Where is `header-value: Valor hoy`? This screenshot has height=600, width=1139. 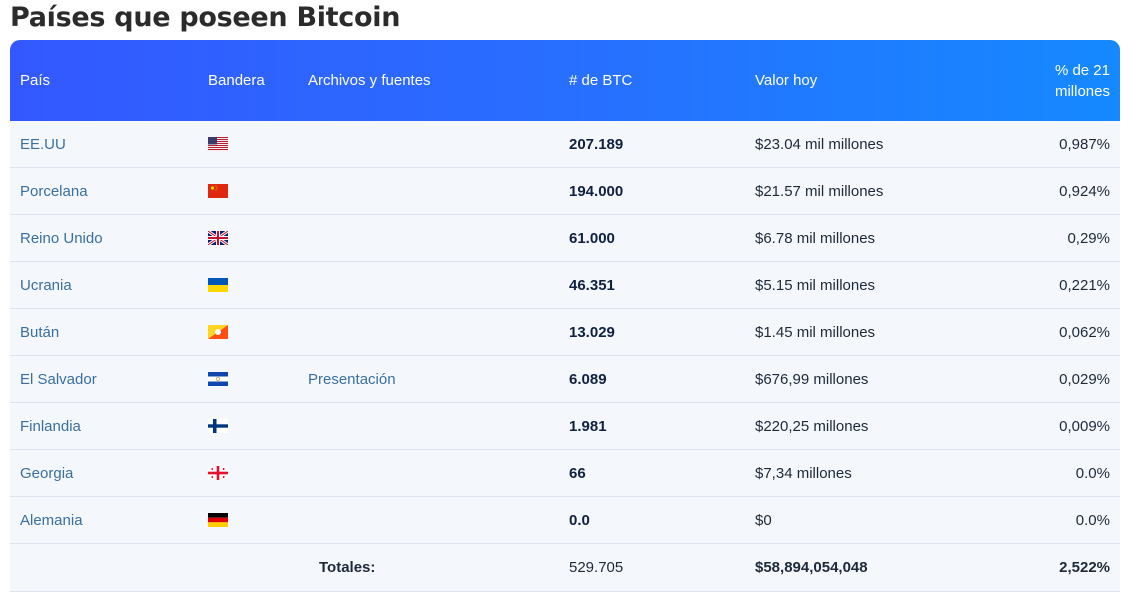
header-value: Valor hoy is located at coordinates (786, 80).